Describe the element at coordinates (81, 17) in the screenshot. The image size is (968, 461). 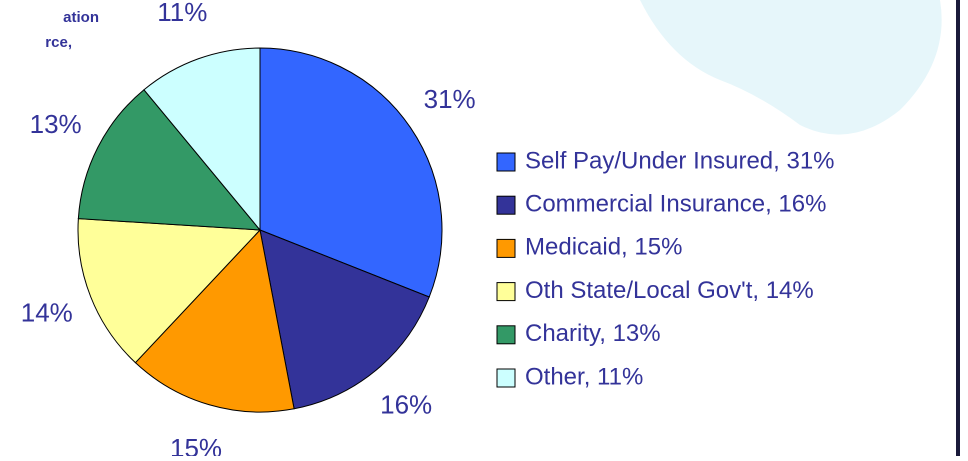
I see `title-fragment: ation` at that location.